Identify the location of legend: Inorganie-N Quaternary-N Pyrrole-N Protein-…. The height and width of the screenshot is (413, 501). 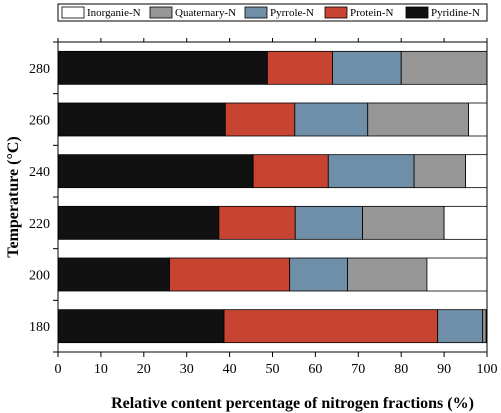
(272, 12).